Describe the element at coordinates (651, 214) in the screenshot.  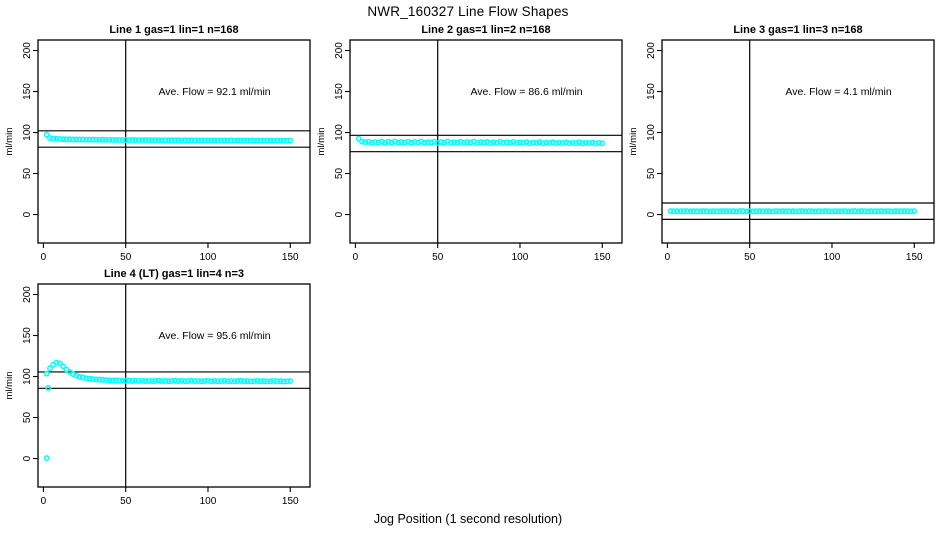
I see `y-tick-label: 0` at that location.